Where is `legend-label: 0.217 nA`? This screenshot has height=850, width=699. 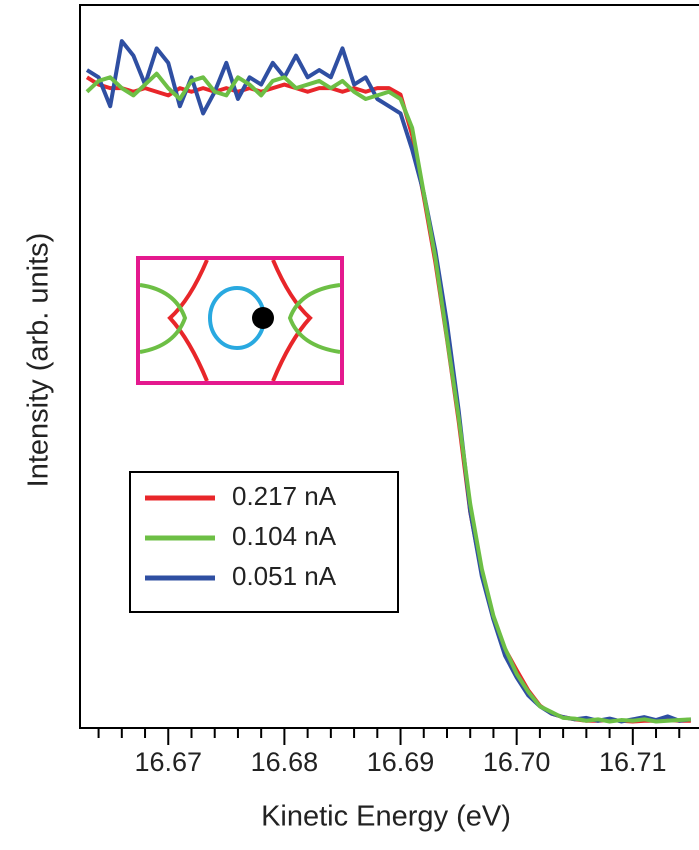
legend-label: 0.217 nA is located at coordinates (284, 496).